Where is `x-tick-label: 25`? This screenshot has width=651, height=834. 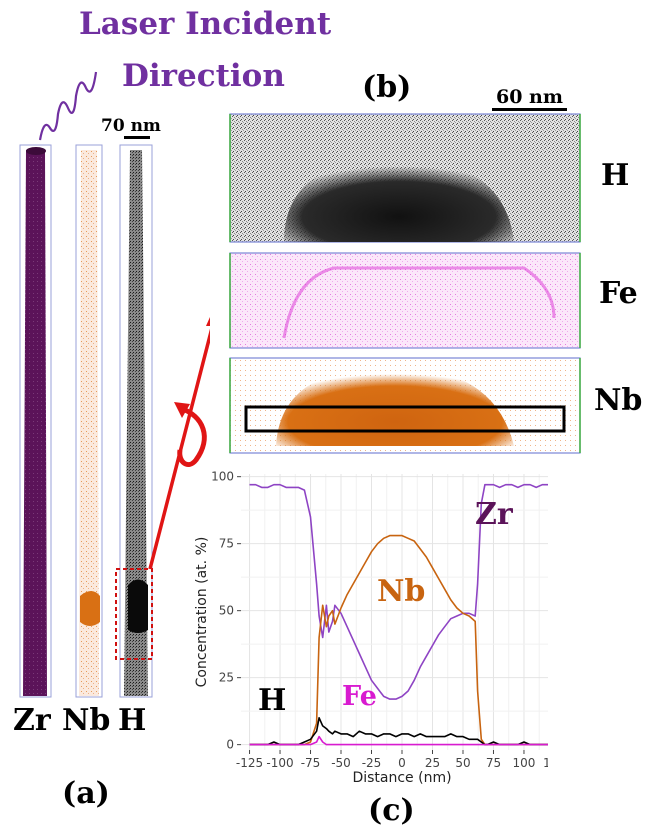
x-tick-label: 25 is located at coordinates (432, 763).